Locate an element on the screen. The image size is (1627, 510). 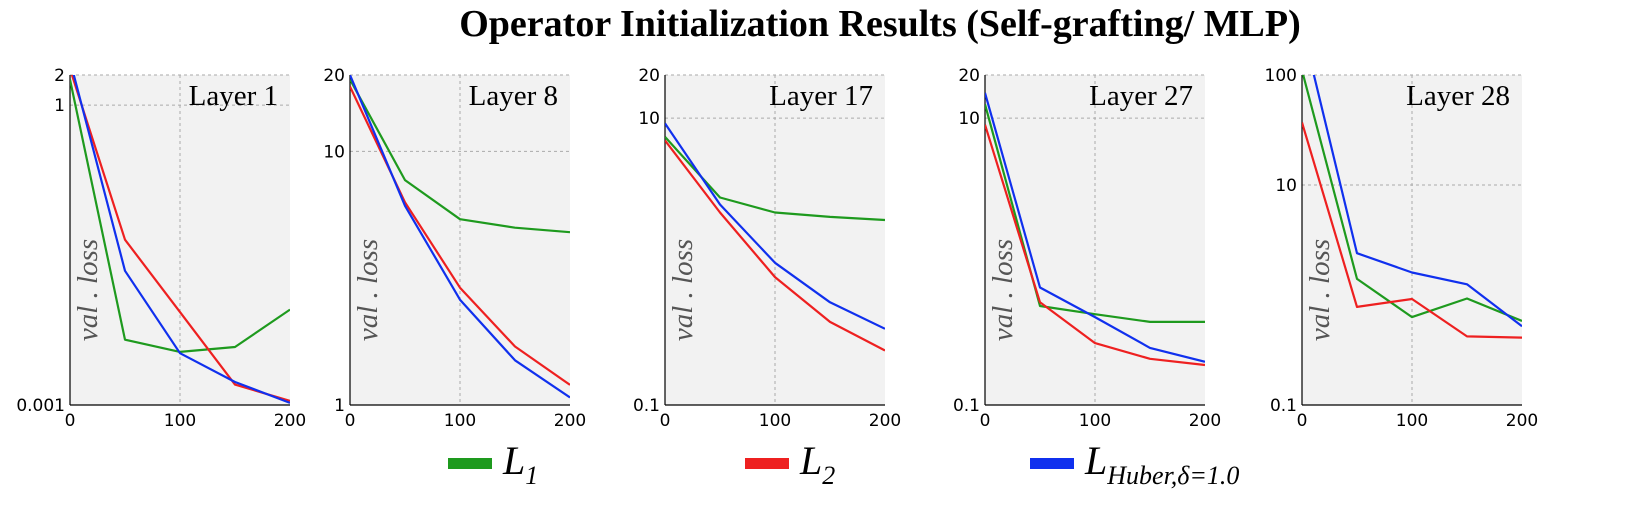
legend-label: LHuber,δ=1.0 is located at coordinates (1161, 464).